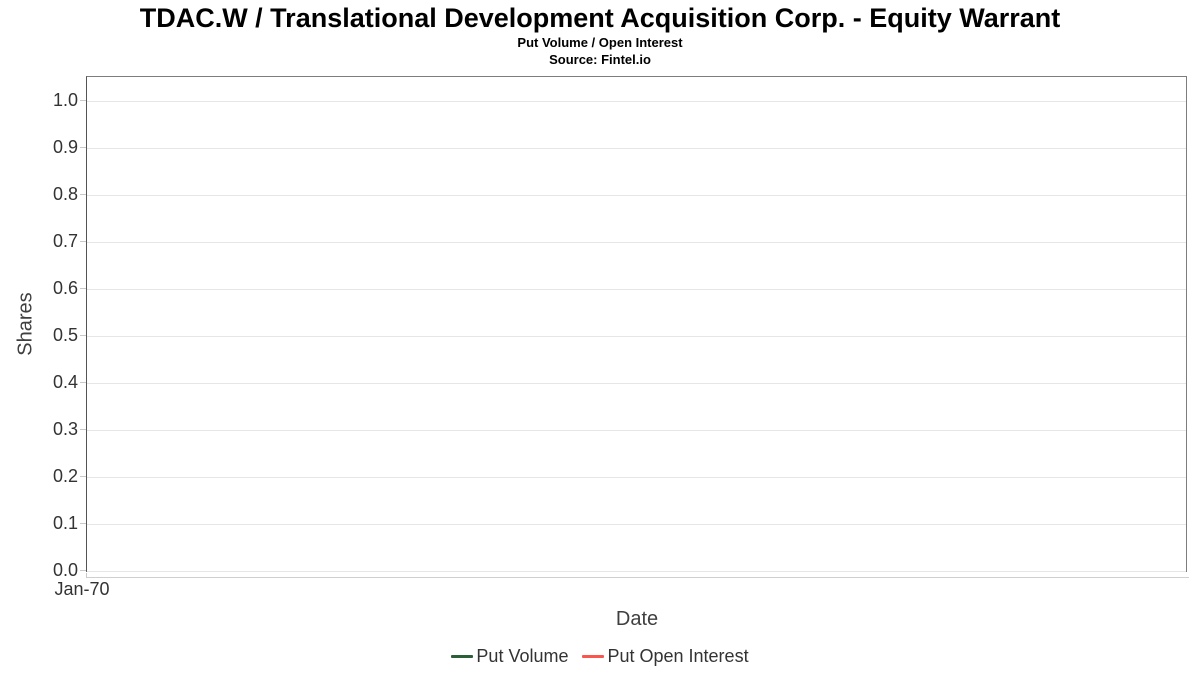  I want to click on y-axis-tick-label: 0.3, so click(65, 429).